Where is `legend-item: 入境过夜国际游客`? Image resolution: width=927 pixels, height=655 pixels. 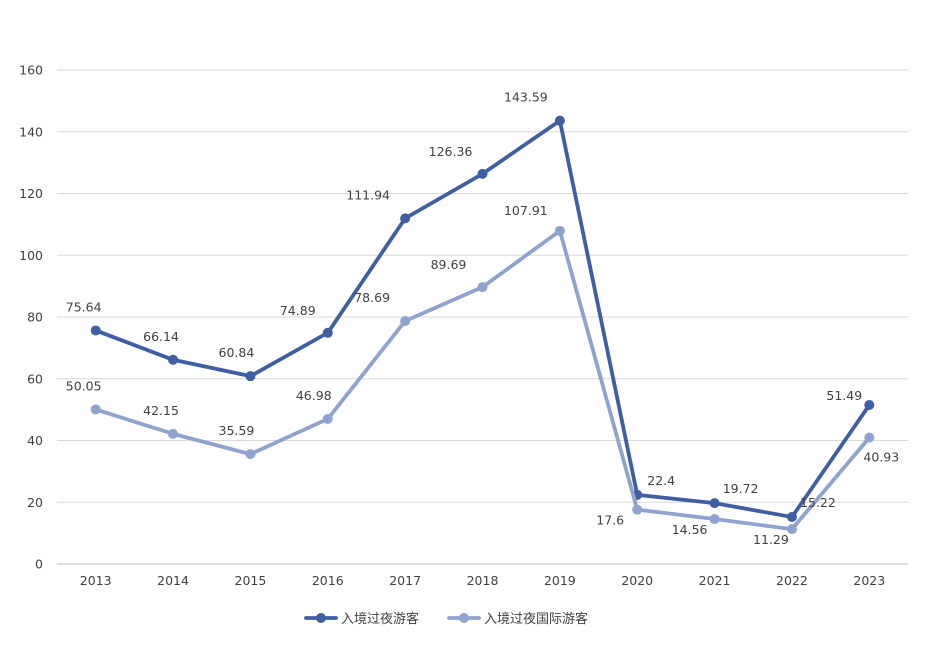 legend-item: 入境过夜国际游客 is located at coordinates (517, 619).